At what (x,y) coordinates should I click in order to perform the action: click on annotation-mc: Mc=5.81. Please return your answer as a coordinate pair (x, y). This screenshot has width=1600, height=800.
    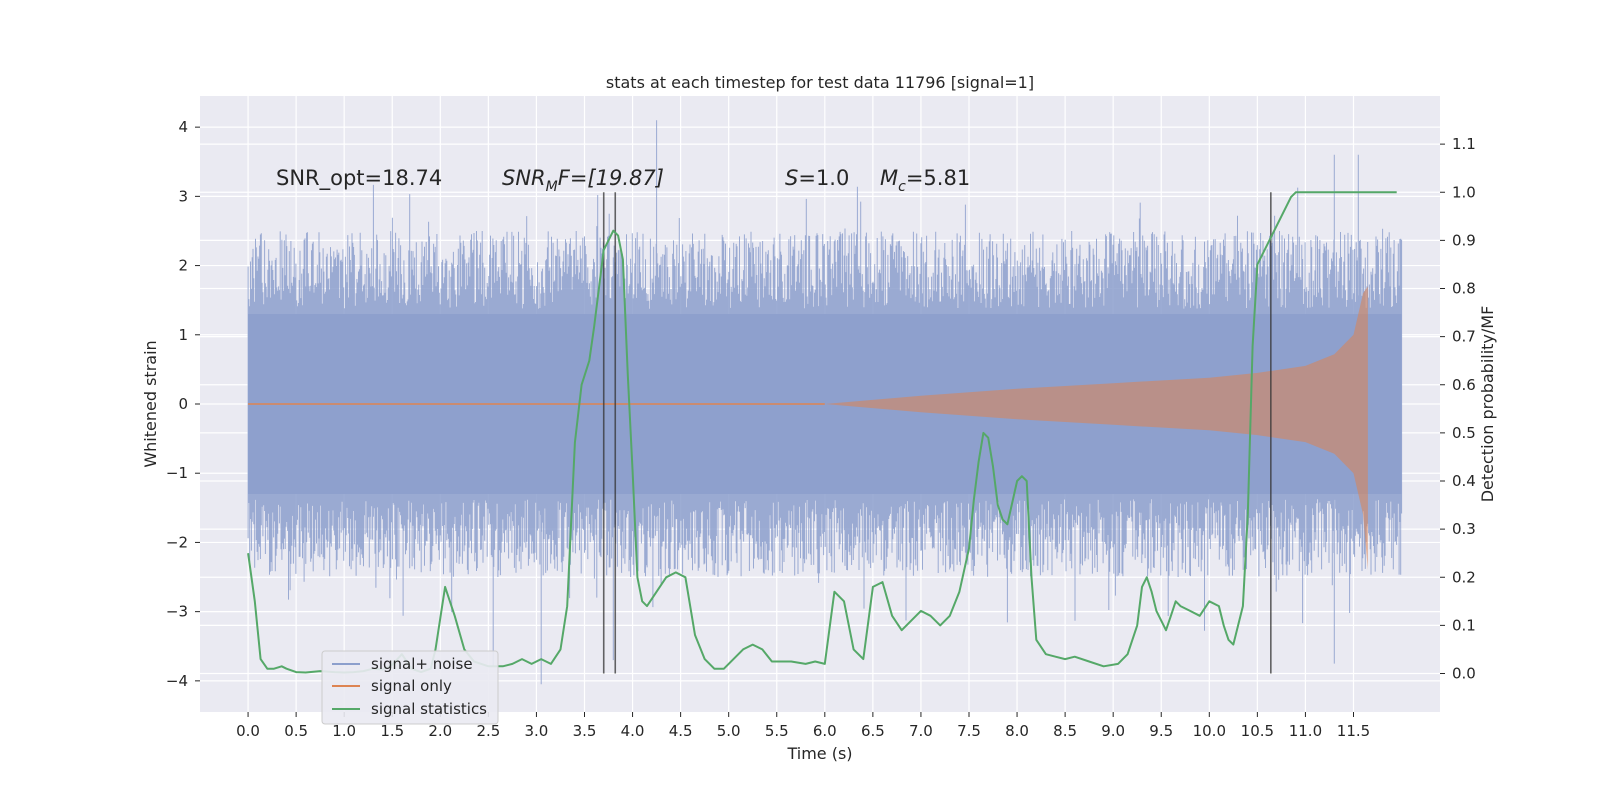
    Looking at the image, I should click on (925, 180).